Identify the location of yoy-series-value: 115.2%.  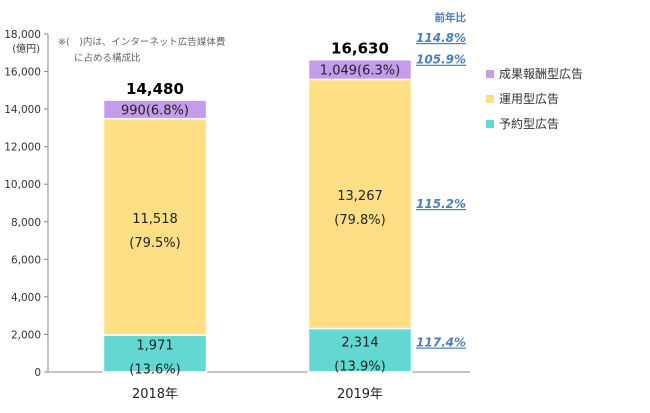
(441, 204).